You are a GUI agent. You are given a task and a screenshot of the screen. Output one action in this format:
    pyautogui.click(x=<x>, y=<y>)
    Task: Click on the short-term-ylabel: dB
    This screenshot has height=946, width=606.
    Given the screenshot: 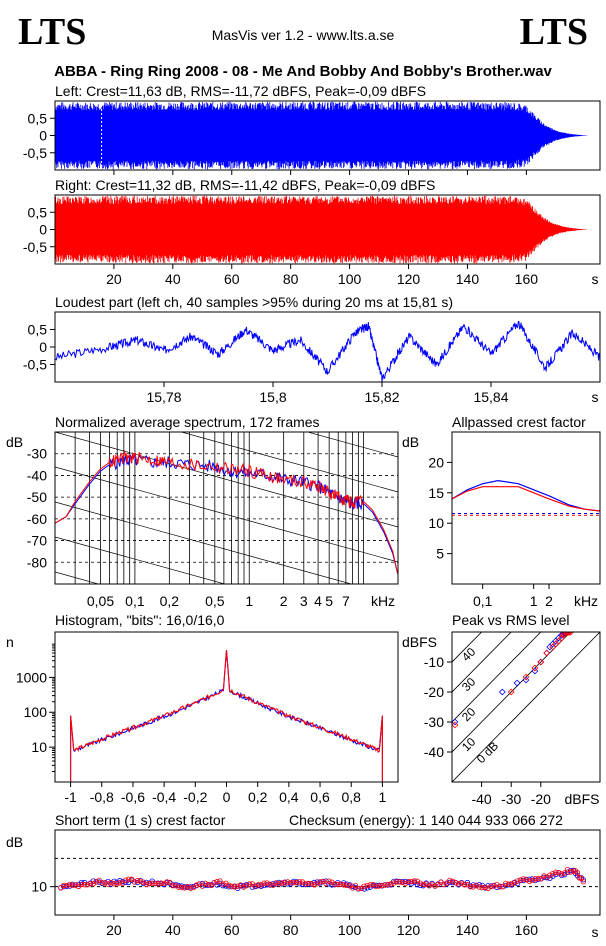 What is the action you would take?
    pyautogui.click(x=14, y=842)
    